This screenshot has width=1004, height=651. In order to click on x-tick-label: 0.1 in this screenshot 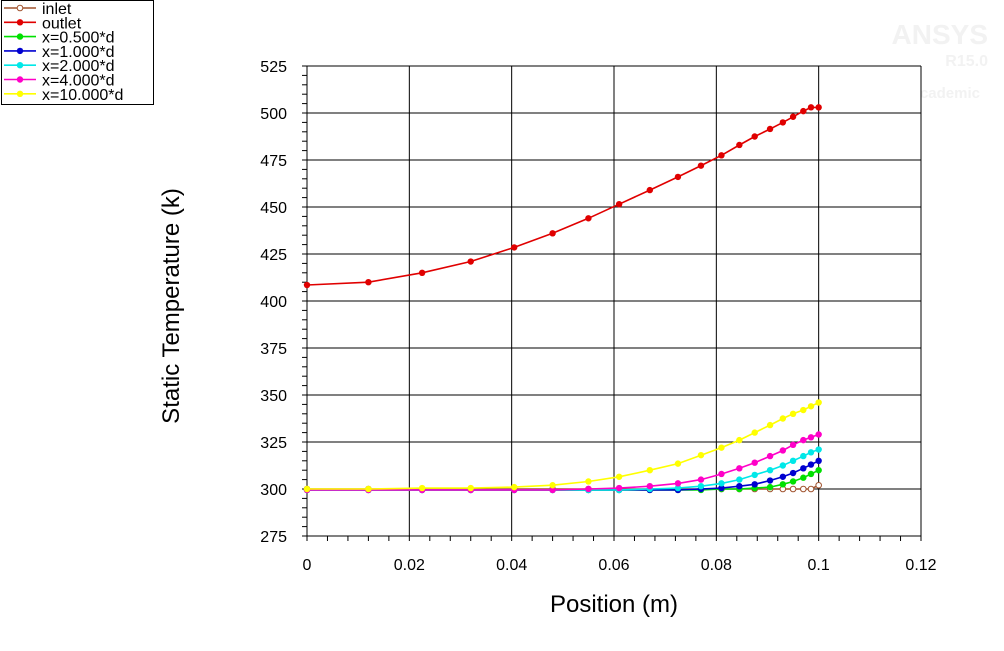, I will do `click(819, 565)`.